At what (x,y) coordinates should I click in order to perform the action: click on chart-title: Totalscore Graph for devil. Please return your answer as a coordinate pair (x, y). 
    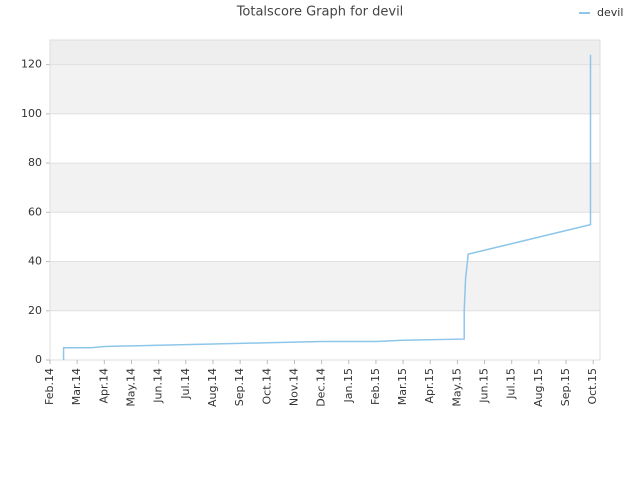
    Looking at the image, I should click on (320, 12).